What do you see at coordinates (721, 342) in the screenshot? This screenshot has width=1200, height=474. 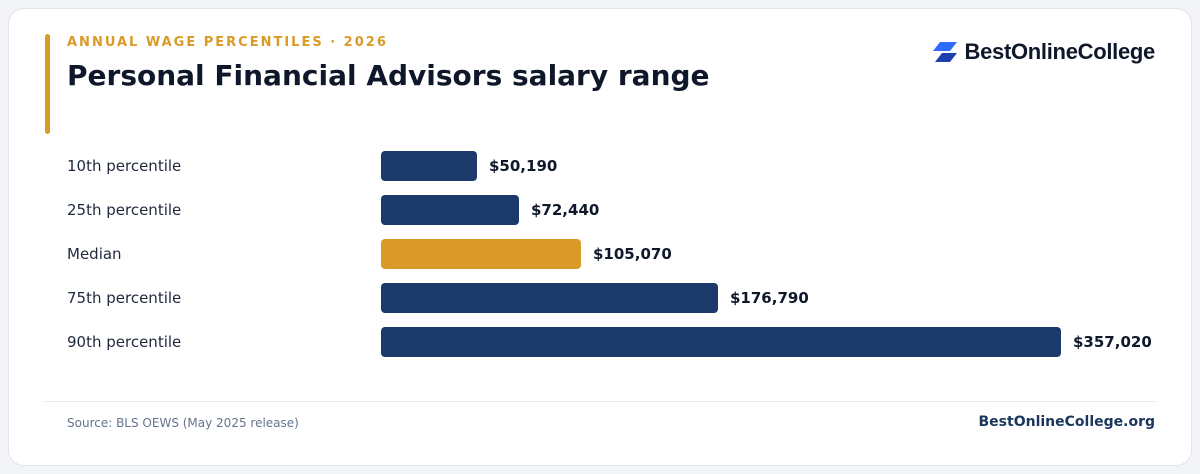 I see `bar-90th-percentile` at bounding box center [721, 342].